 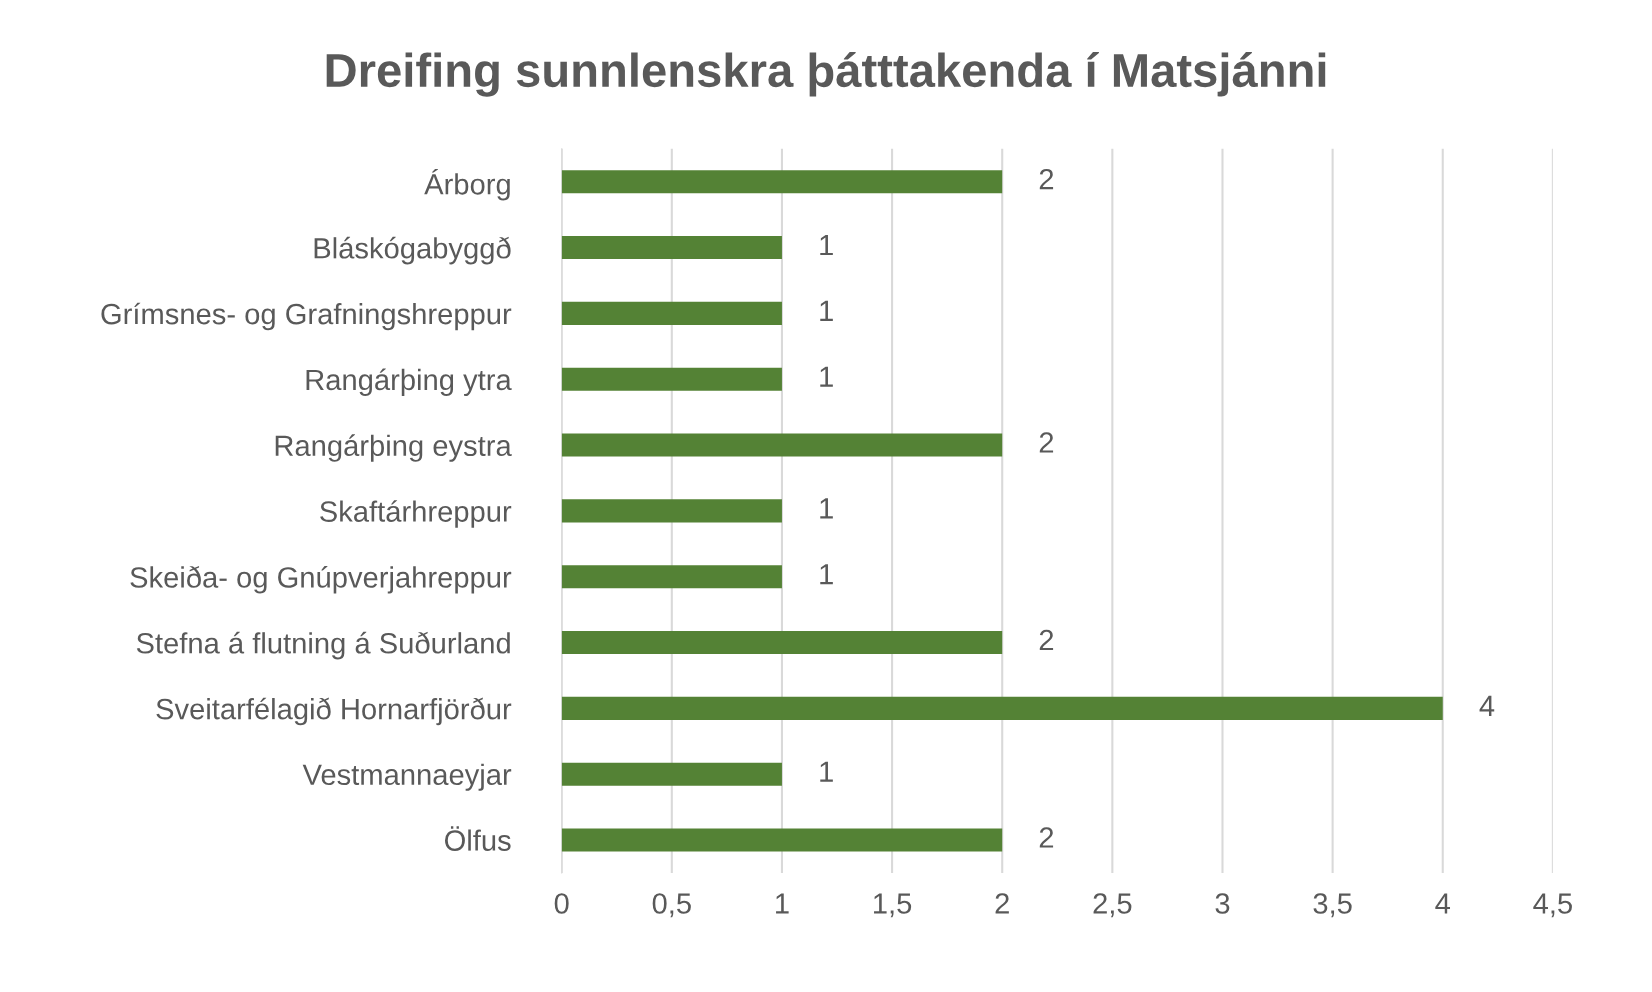 I want to click on x-tick-label: 2, so click(x=1002, y=903).